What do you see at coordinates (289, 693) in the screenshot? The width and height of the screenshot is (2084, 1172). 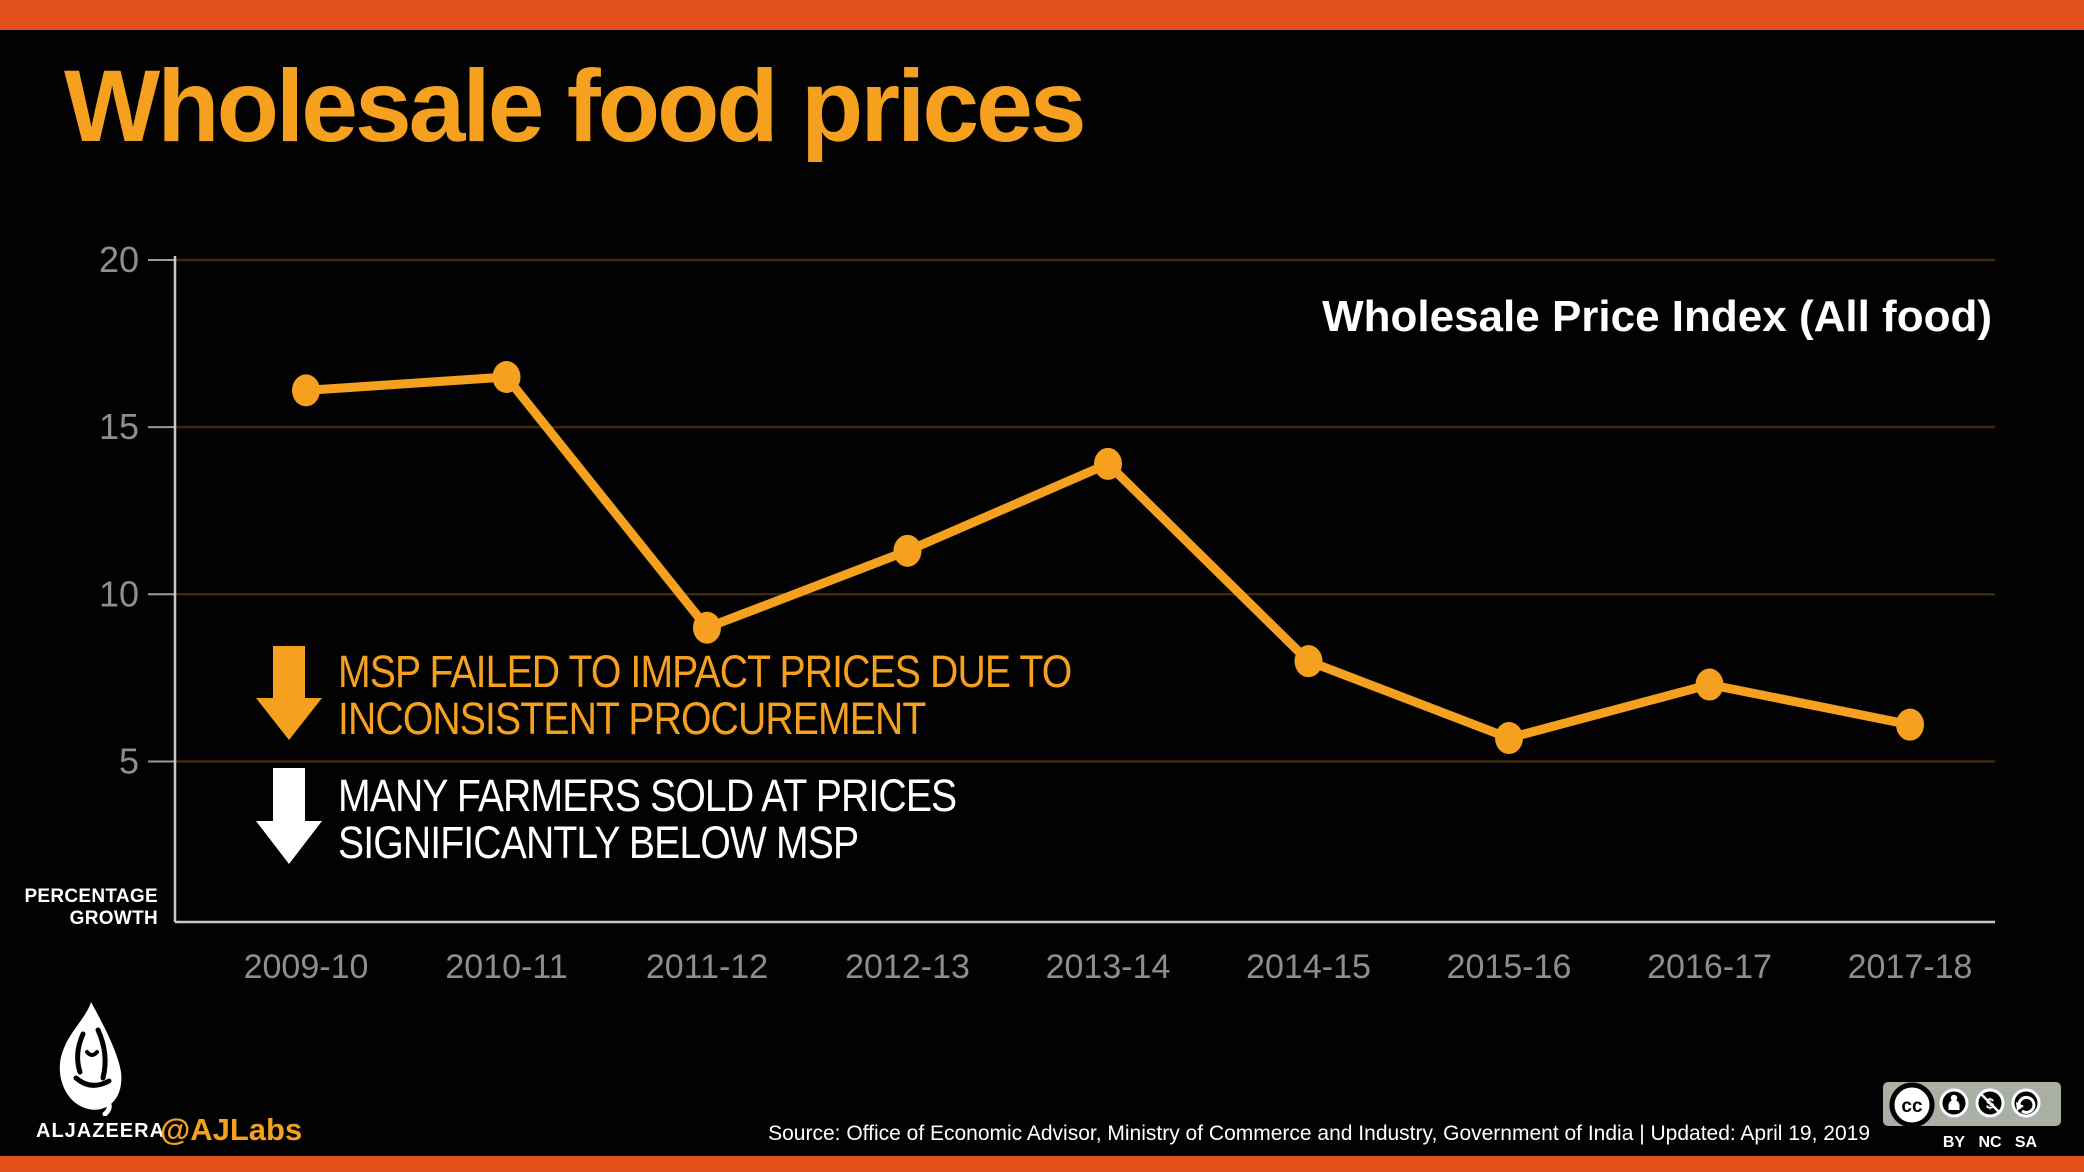 I see `down-arrow-orange-icon` at bounding box center [289, 693].